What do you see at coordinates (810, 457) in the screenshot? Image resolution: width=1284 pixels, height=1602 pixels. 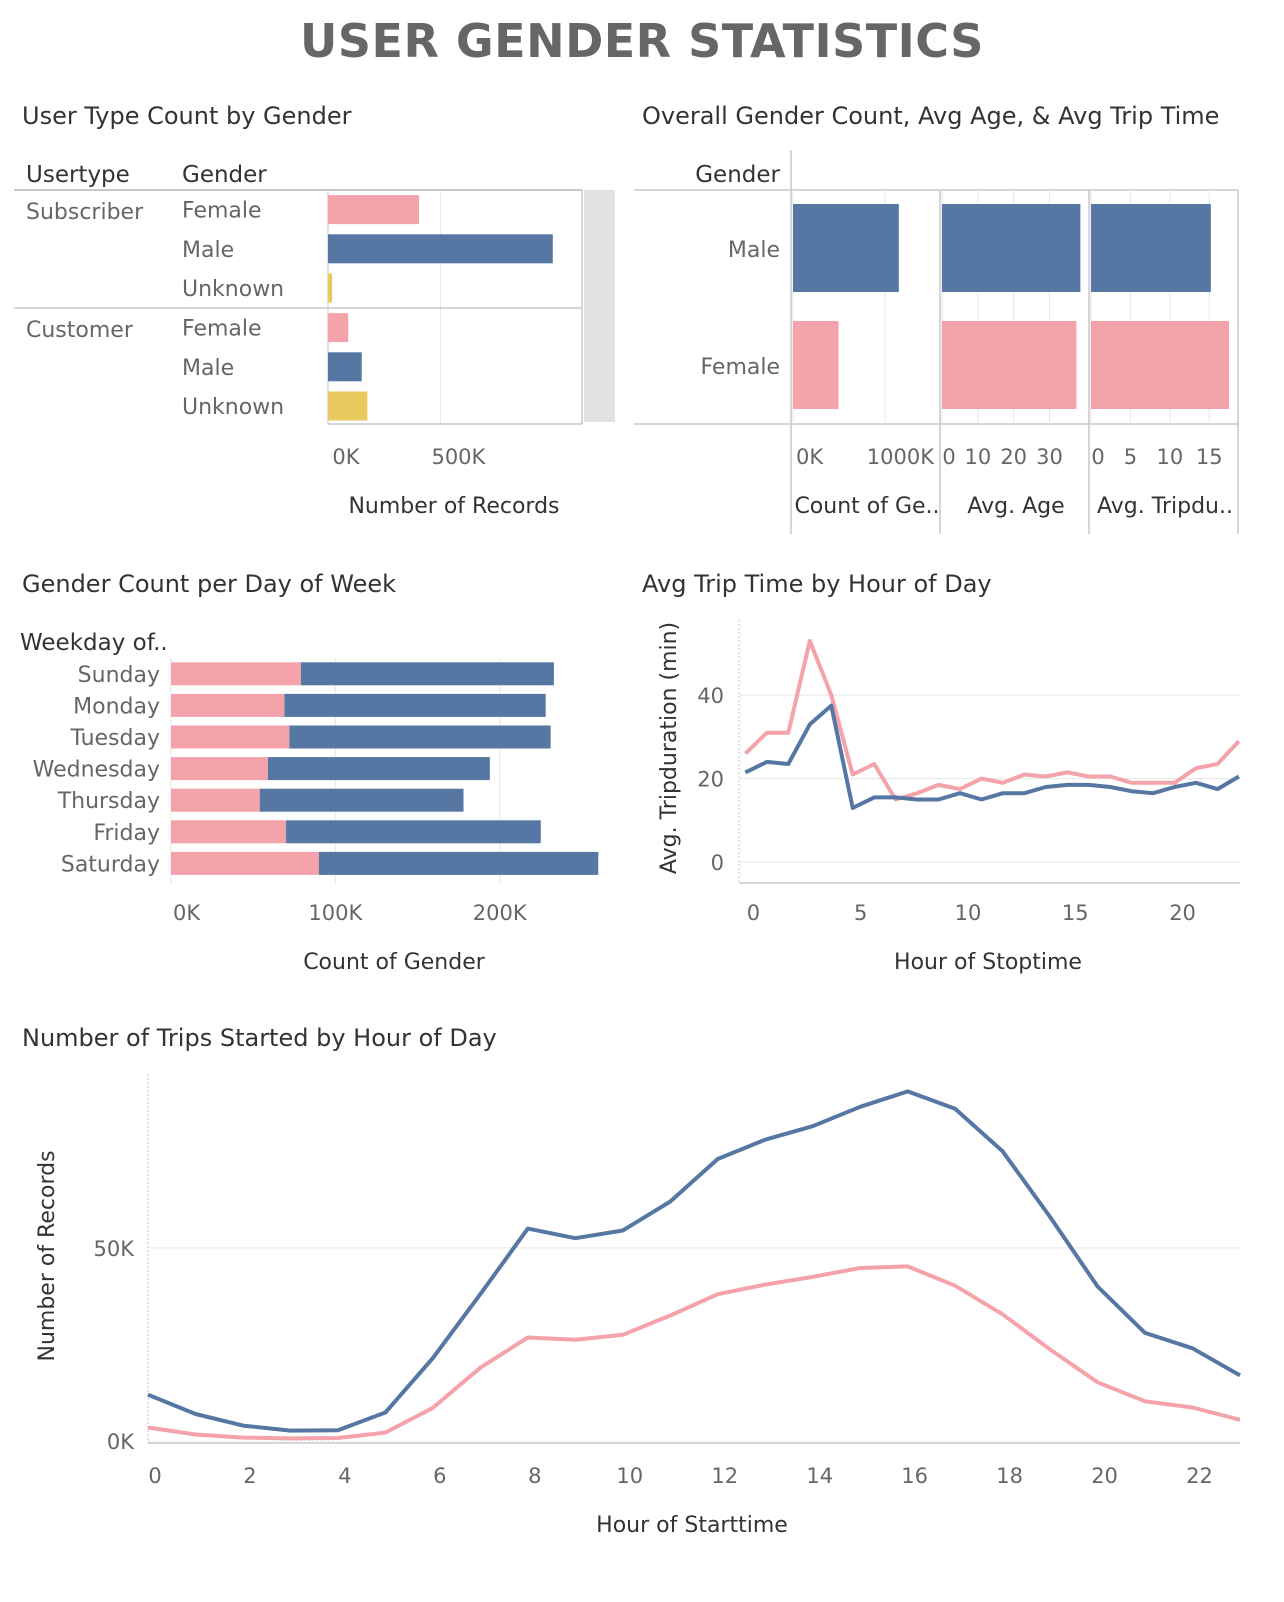 I see `overall-tick-label: 0K` at bounding box center [810, 457].